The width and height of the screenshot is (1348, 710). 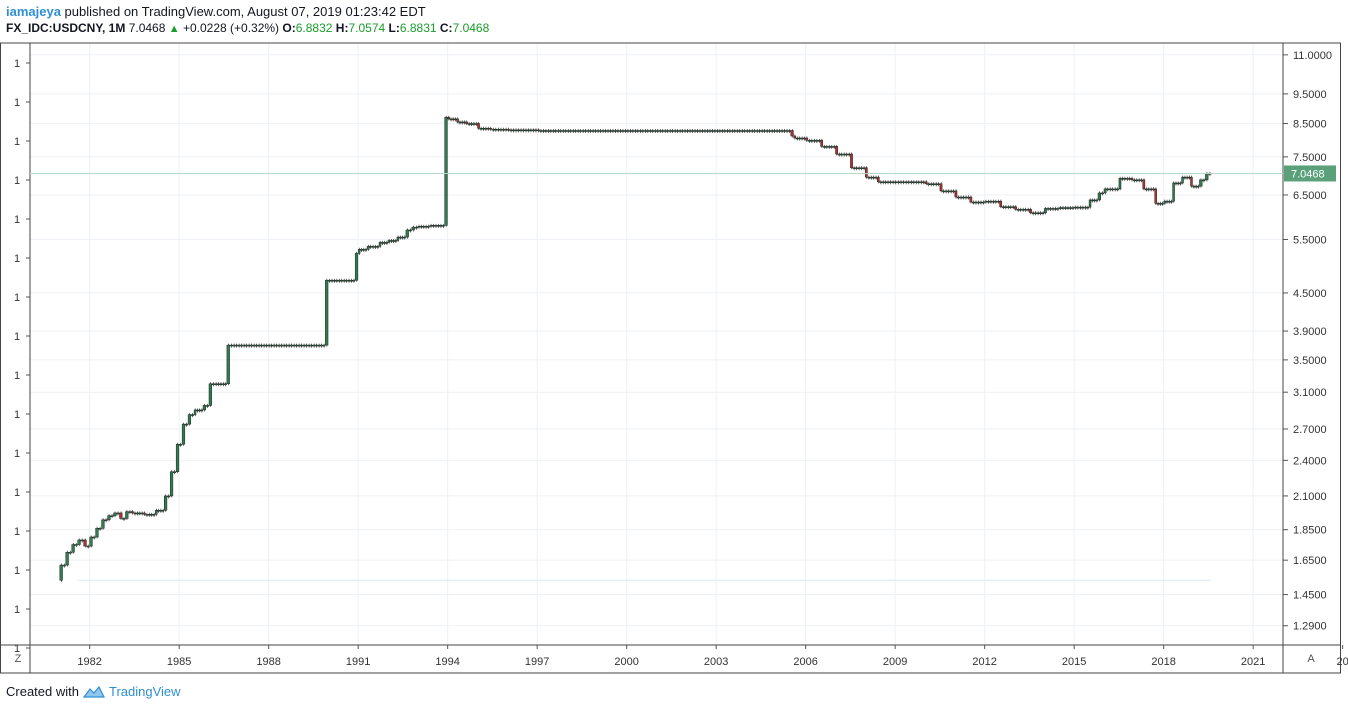 I want to click on author-link: iamajeya, so click(x=33, y=11).